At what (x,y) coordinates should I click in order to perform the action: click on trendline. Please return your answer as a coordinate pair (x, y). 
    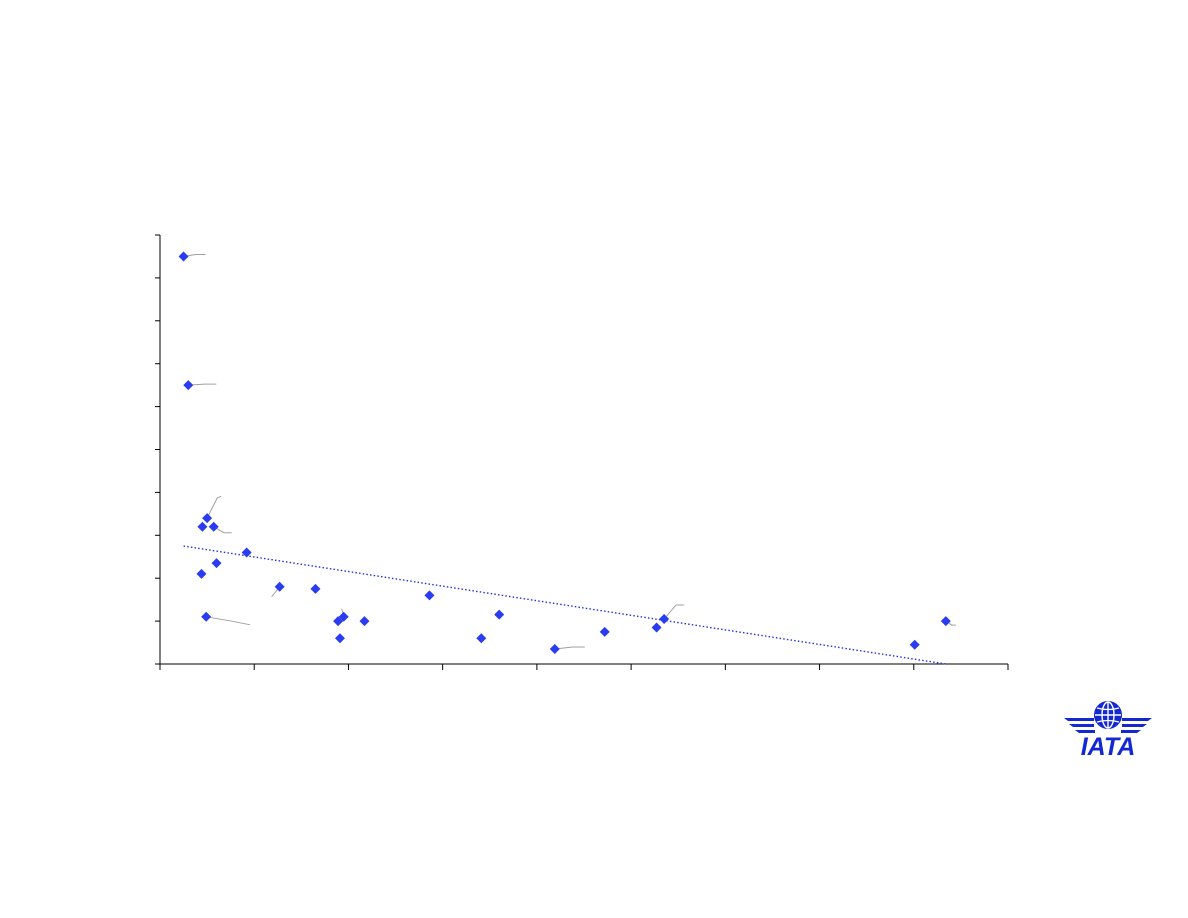
    Looking at the image, I should click on (564, 605).